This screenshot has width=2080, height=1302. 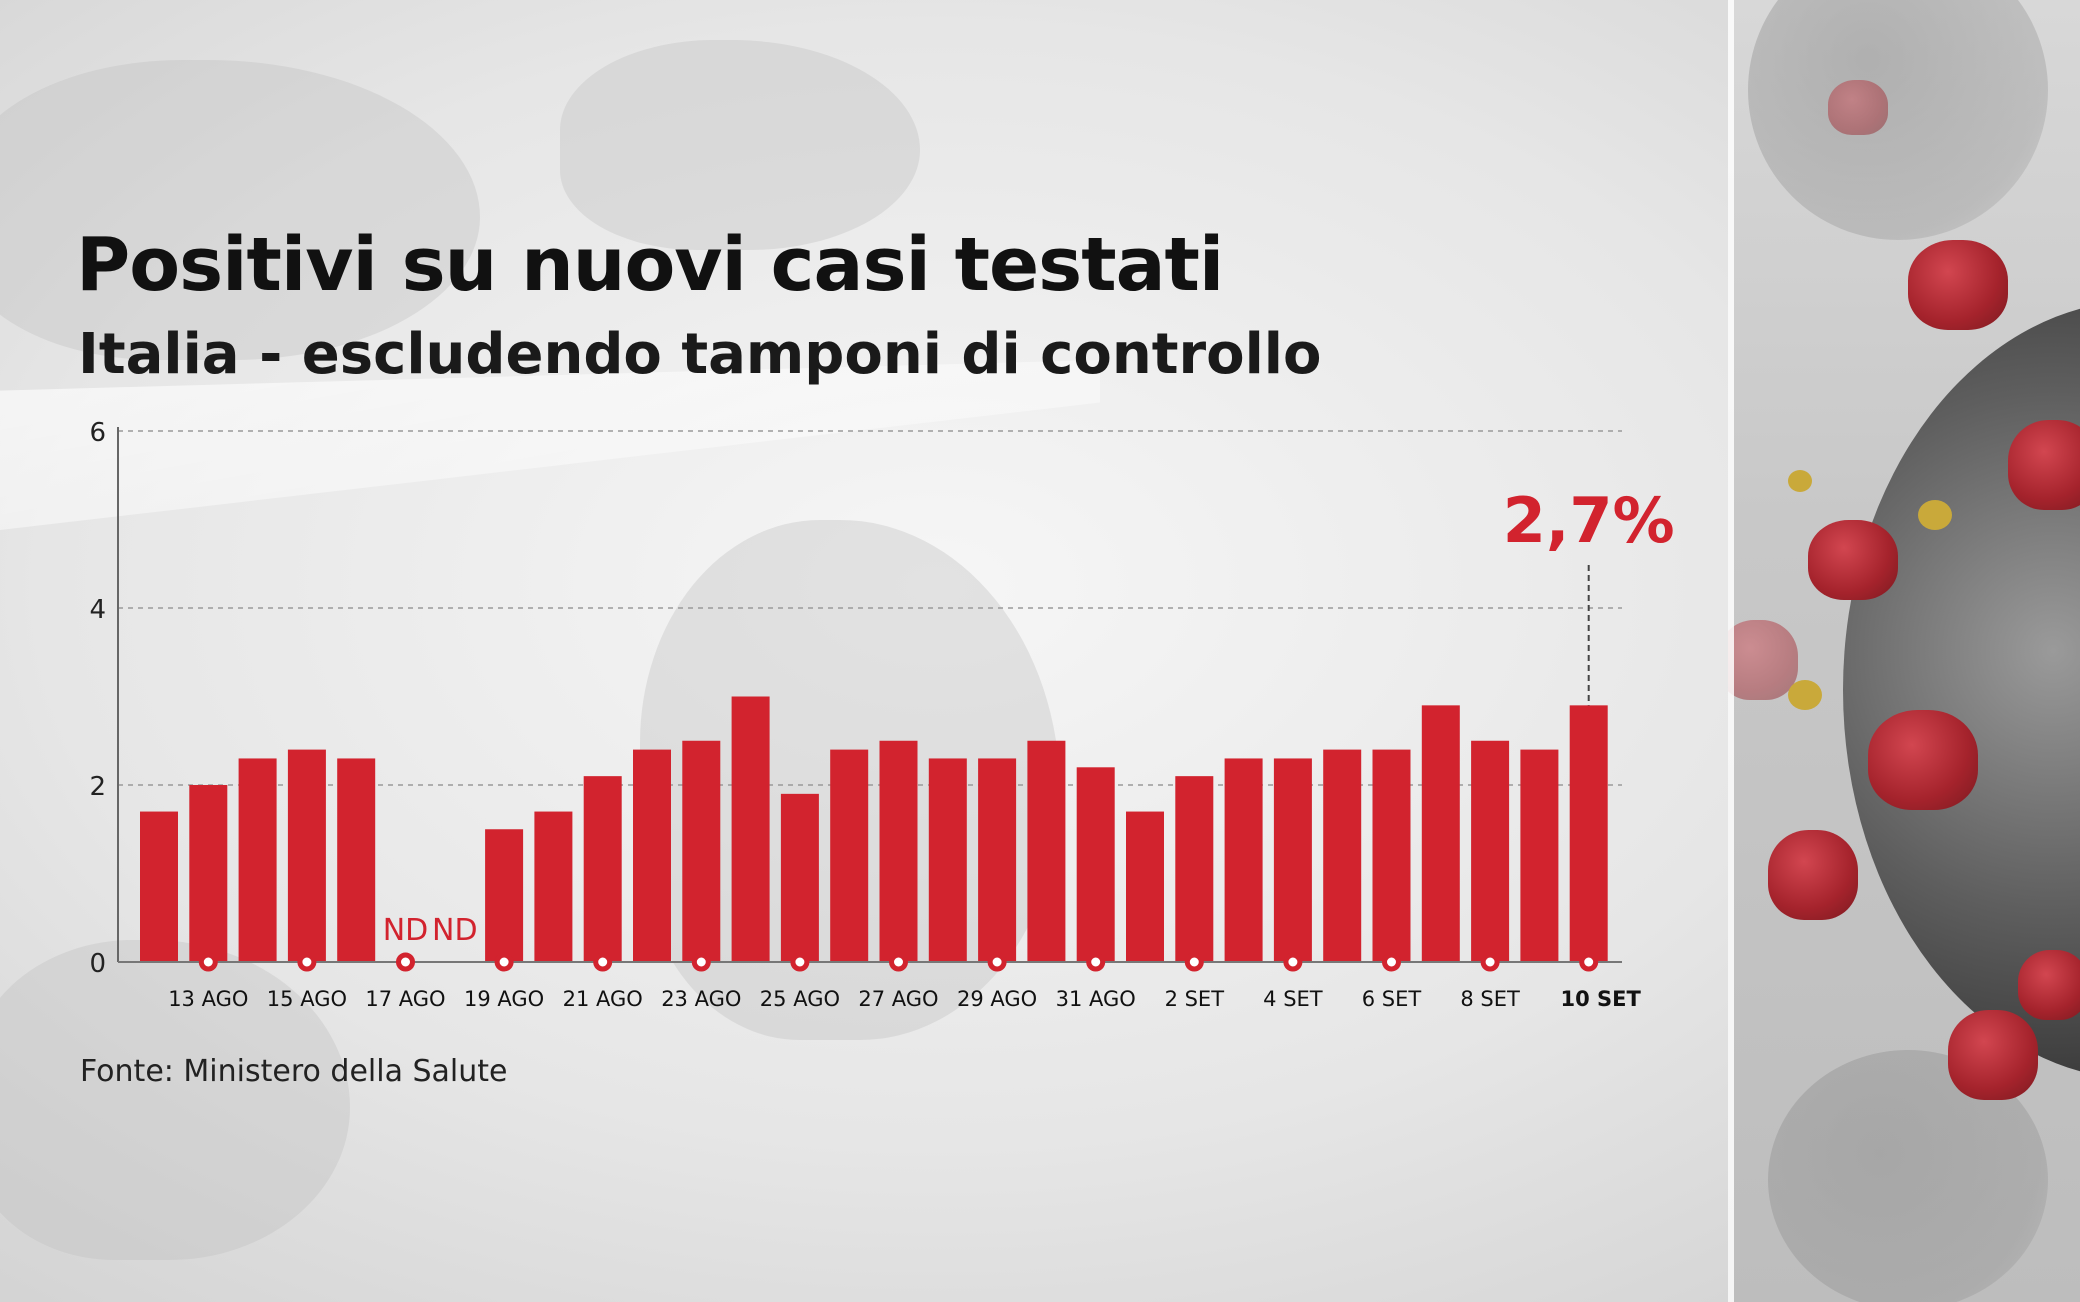 I want to click on panel-divider, so click(x=1731, y=651).